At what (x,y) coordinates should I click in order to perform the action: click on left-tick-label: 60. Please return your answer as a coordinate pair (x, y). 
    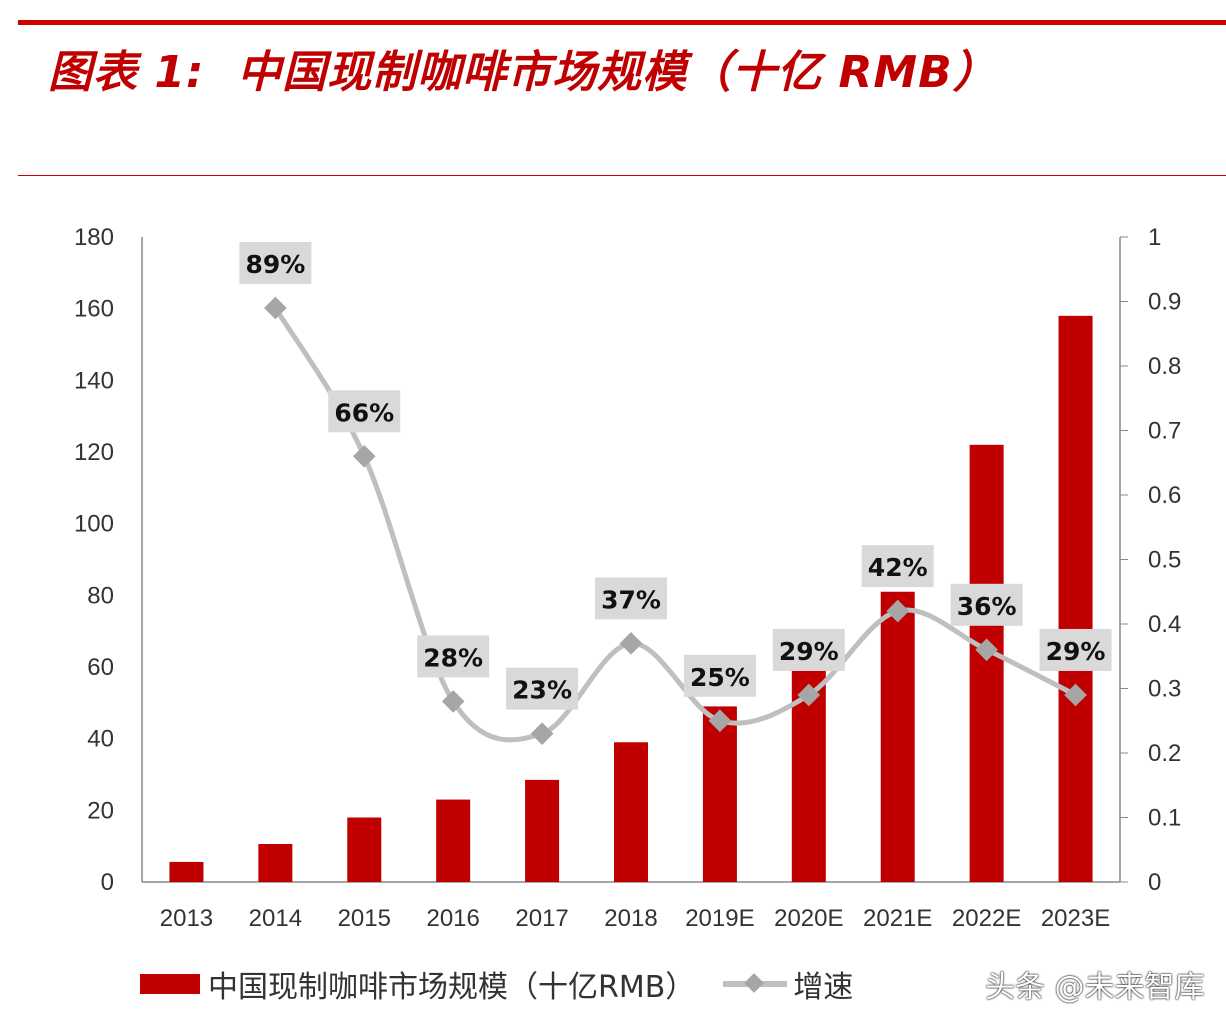
    Looking at the image, I should click on (100, 667).